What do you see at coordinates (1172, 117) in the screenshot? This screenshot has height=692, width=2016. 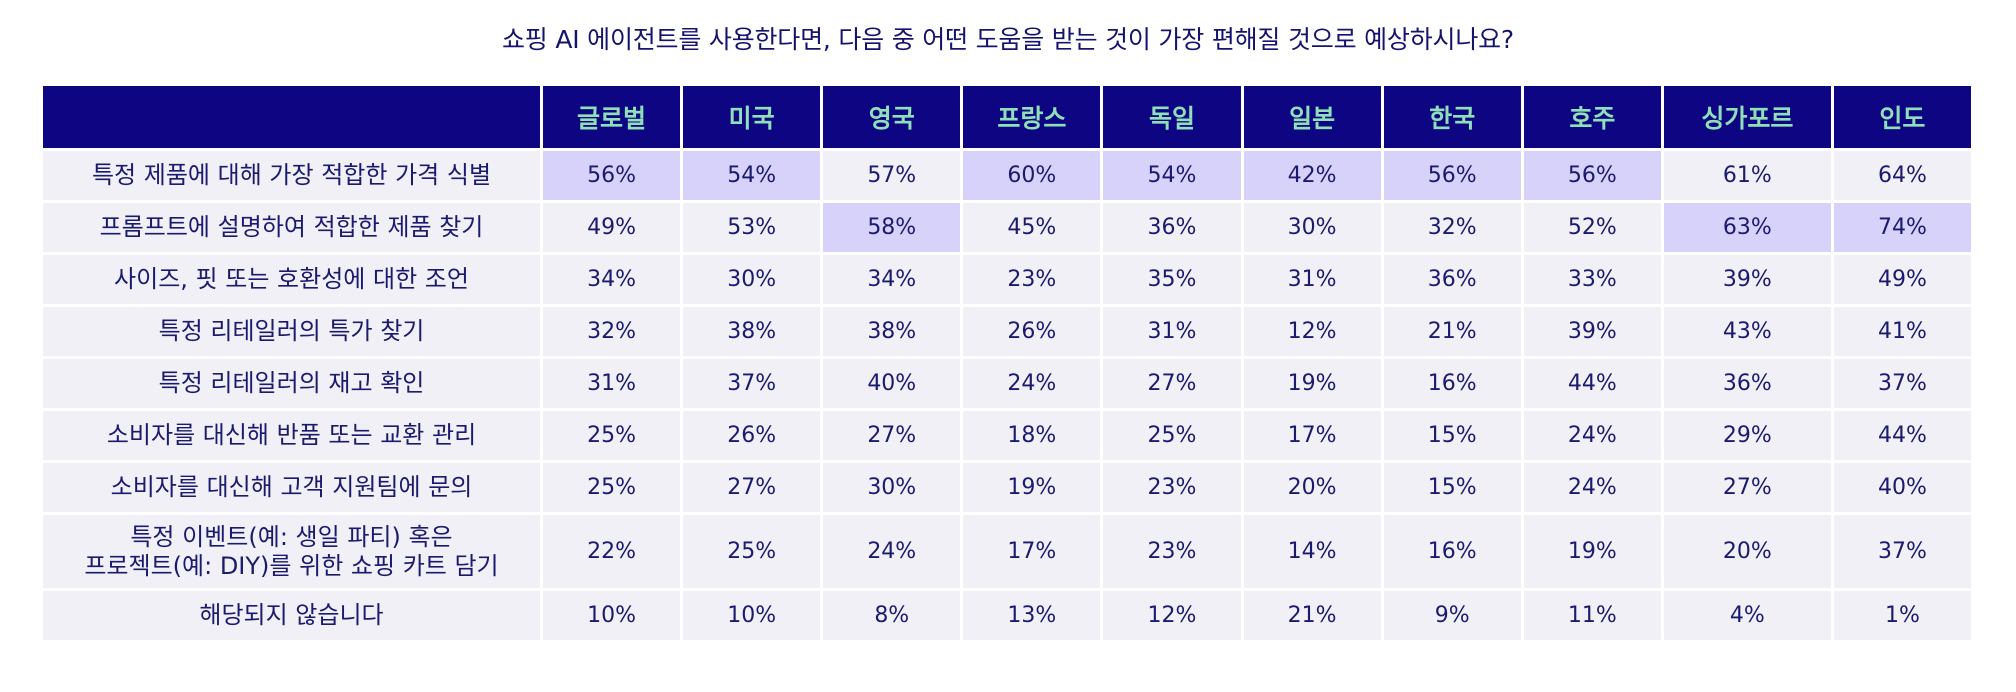 I see `column-header: 독일` at bounding box center [1172, 117].